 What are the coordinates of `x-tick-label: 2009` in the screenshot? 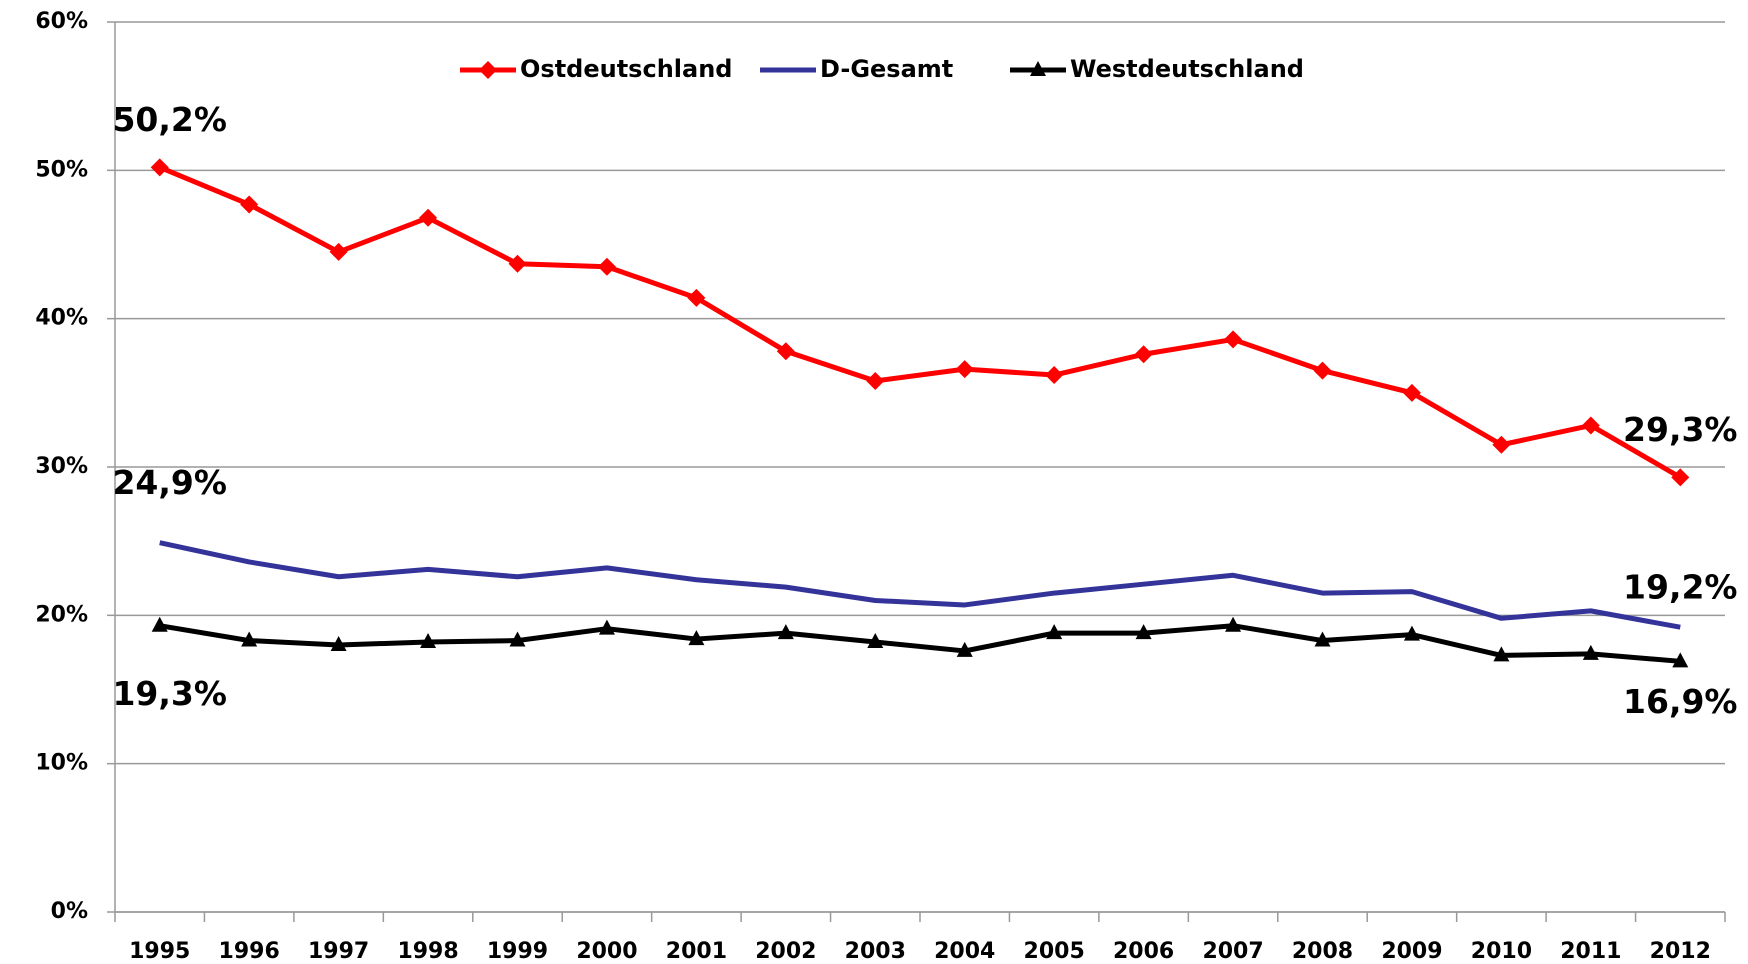 It's located at (1411, 951).